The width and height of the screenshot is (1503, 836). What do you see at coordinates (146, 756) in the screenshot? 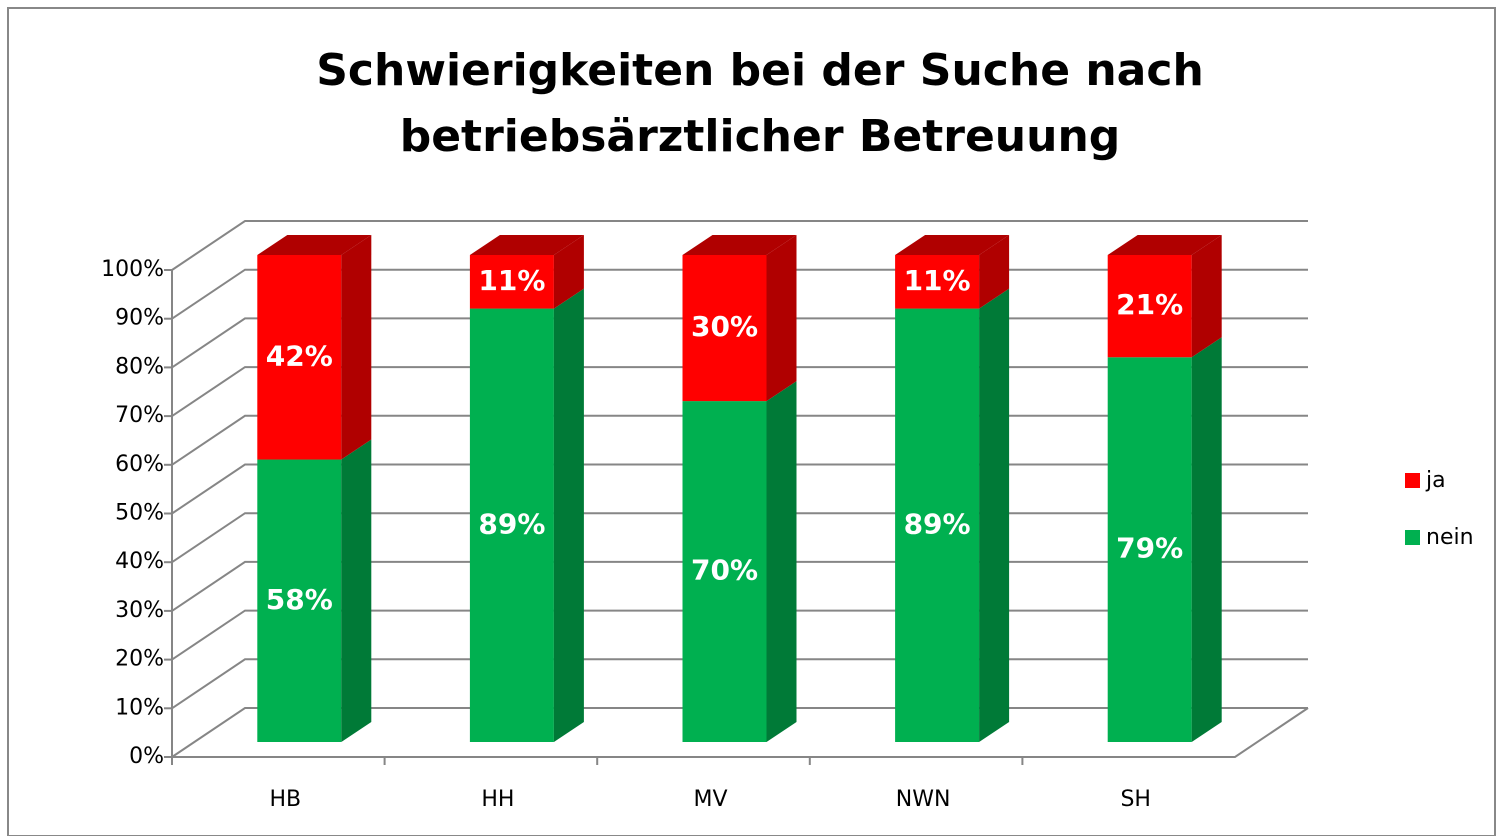
I see `y-tick-label: 0%` at bounding box center [146, 756].